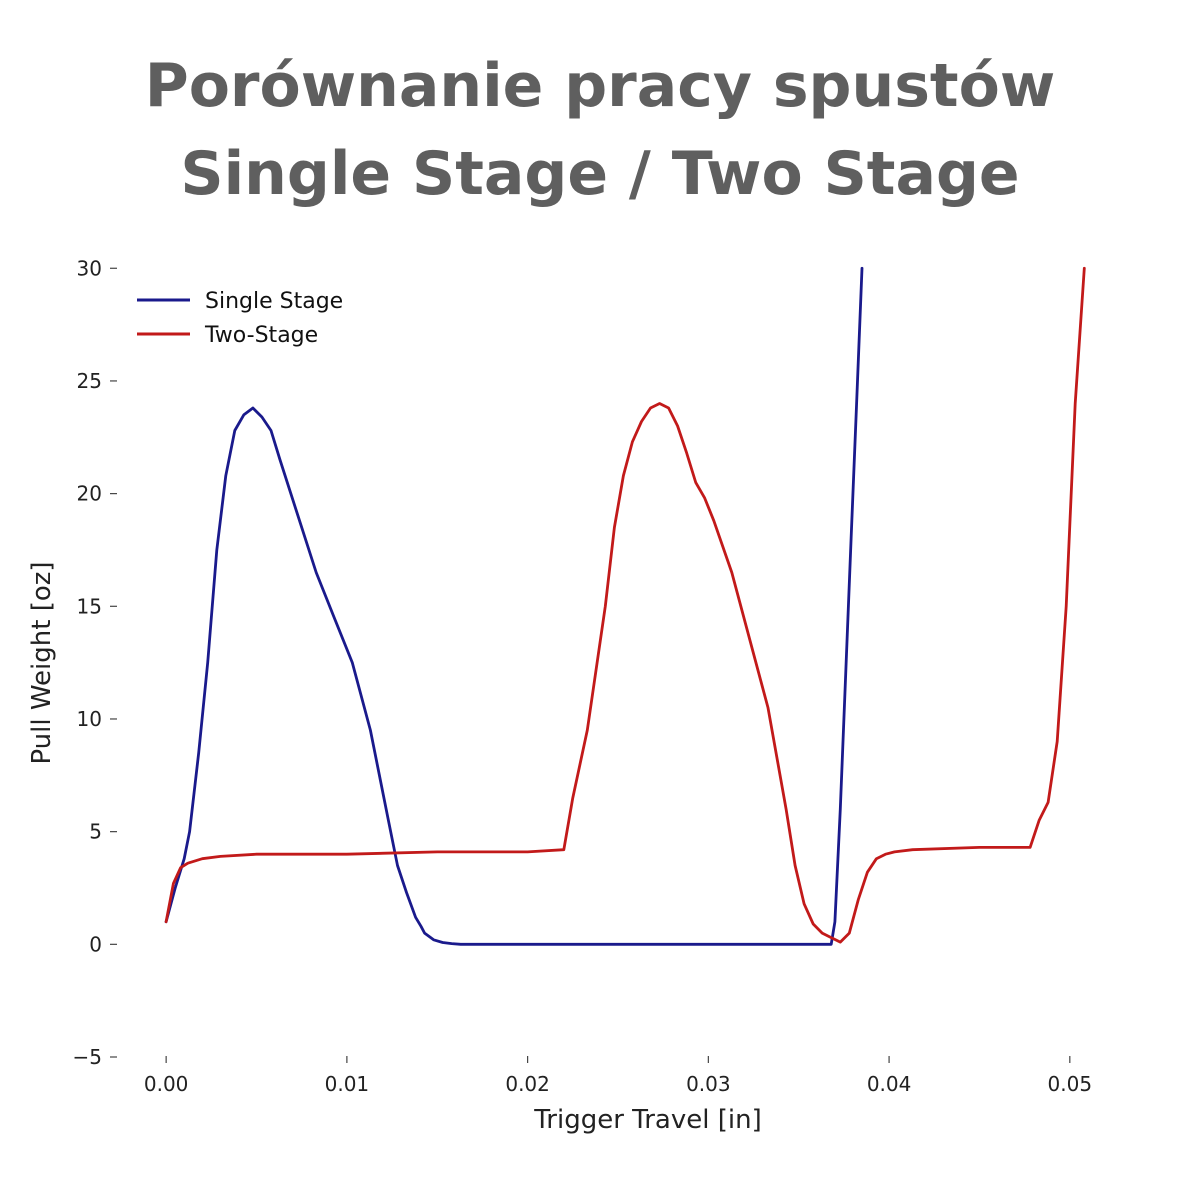  I want to click on y-tick-label: 25, so click(89, 381).